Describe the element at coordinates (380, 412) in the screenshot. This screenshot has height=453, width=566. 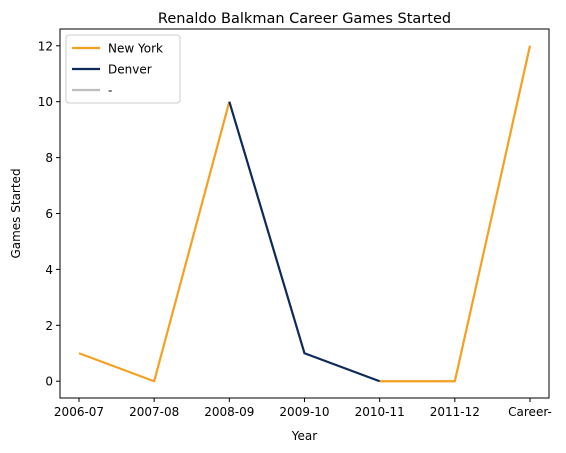
I see `x-tick-label: 2010-11` at that location.